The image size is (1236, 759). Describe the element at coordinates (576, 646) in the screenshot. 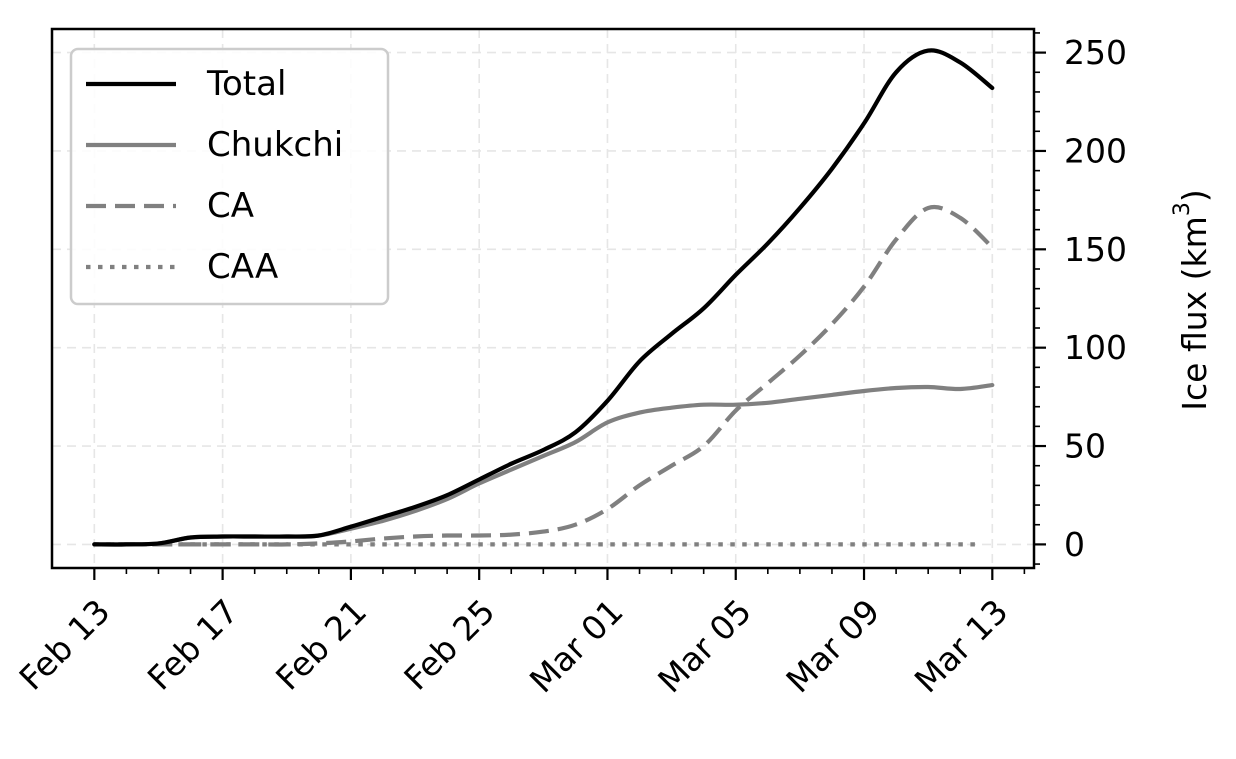

I see `x-tick-label: Mar 01` at that location.